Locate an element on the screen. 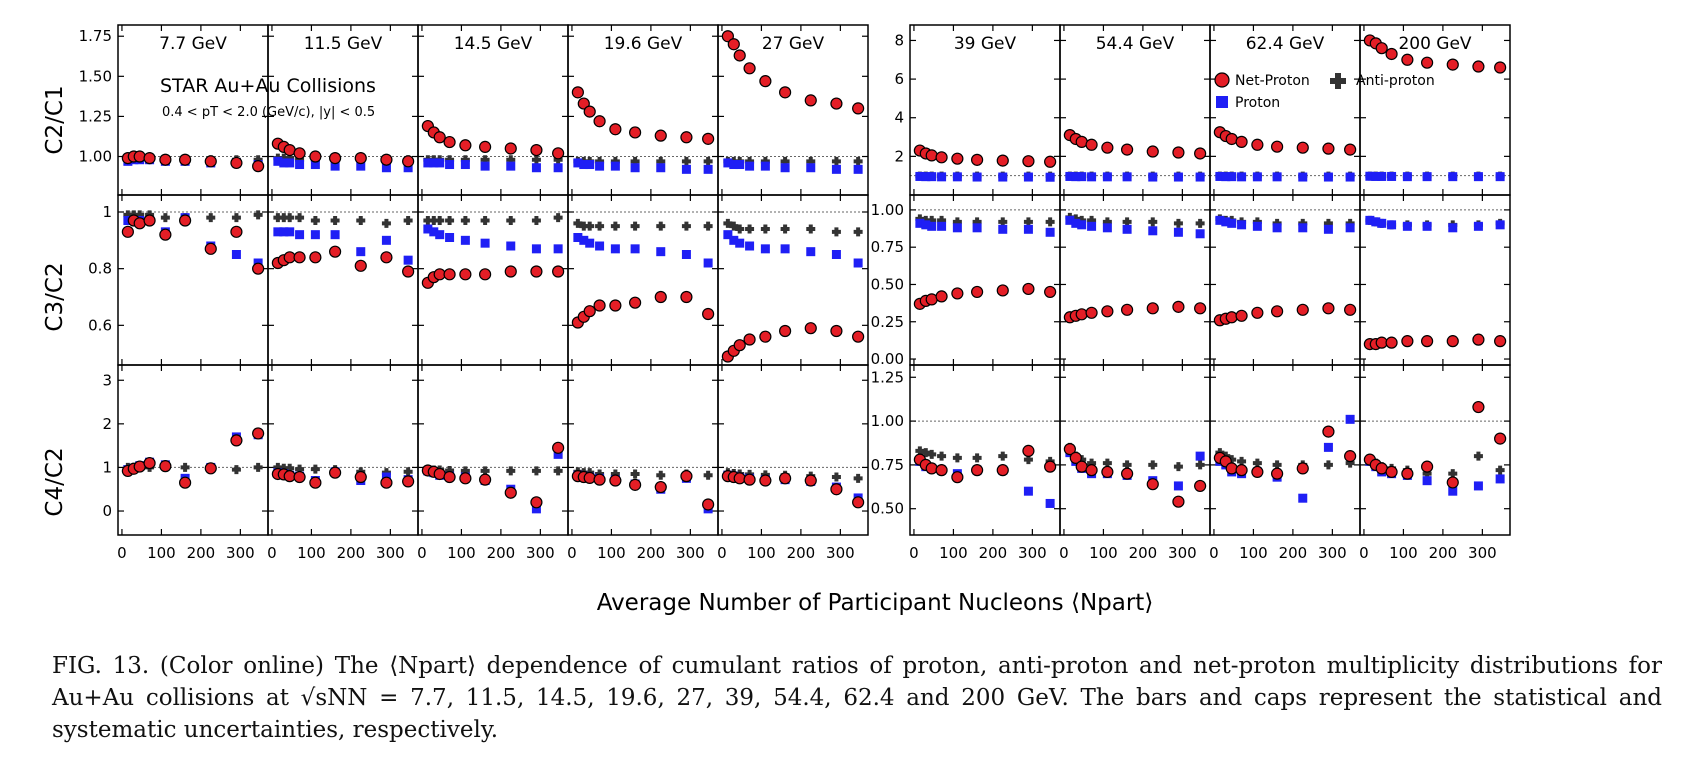  panel-7-7-gev-c4-c2: 0 1 2 3 0 100 200 300 is located at coordinates (185, 463).